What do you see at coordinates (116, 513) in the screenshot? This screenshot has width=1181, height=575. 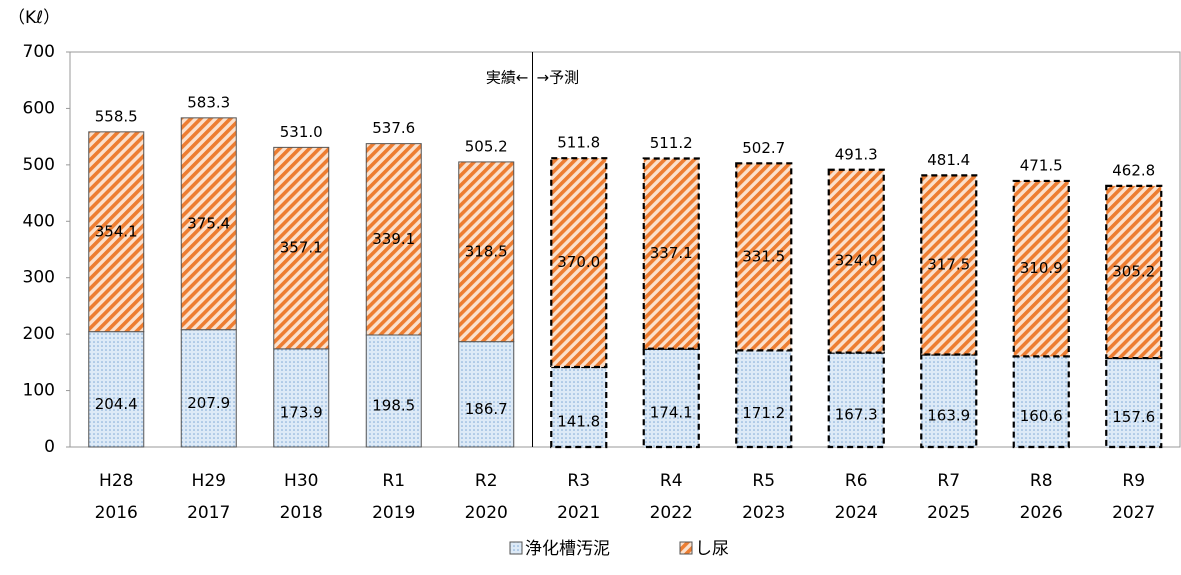 I see `x-tick-label: 2016` at bounding box center [116, 513].